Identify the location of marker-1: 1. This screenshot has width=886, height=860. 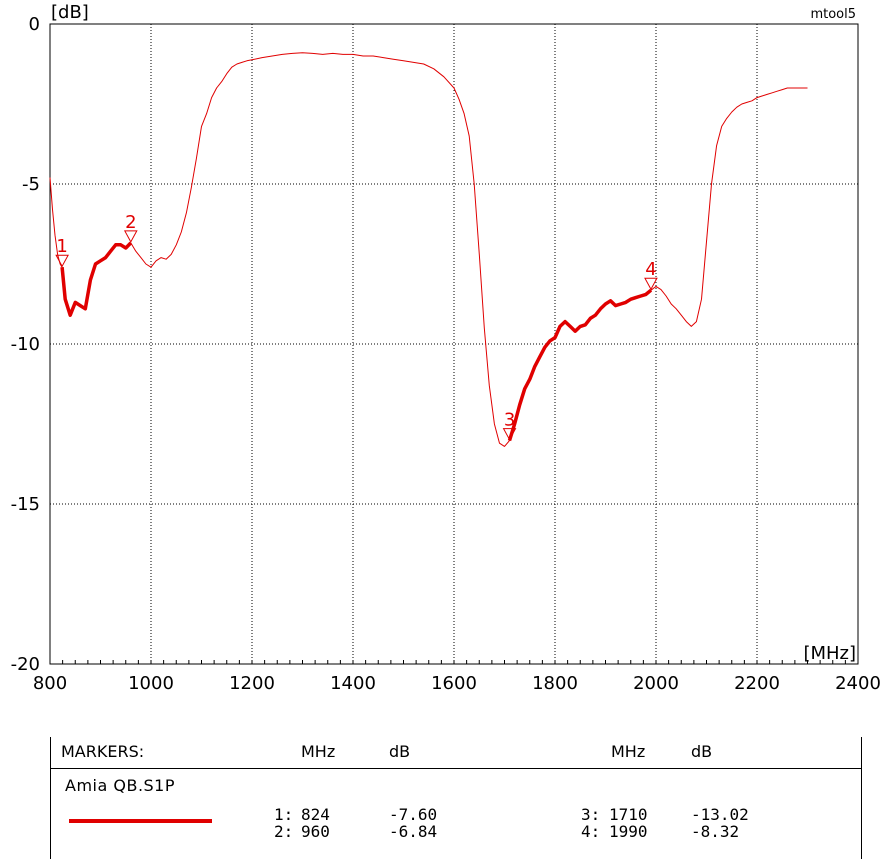
(62, 252).